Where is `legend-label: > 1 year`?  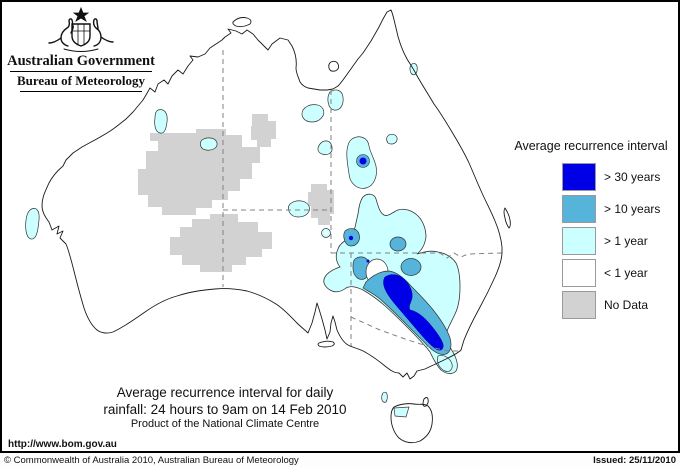 legend-label: > 1 year is located at coordinates (626, 241).